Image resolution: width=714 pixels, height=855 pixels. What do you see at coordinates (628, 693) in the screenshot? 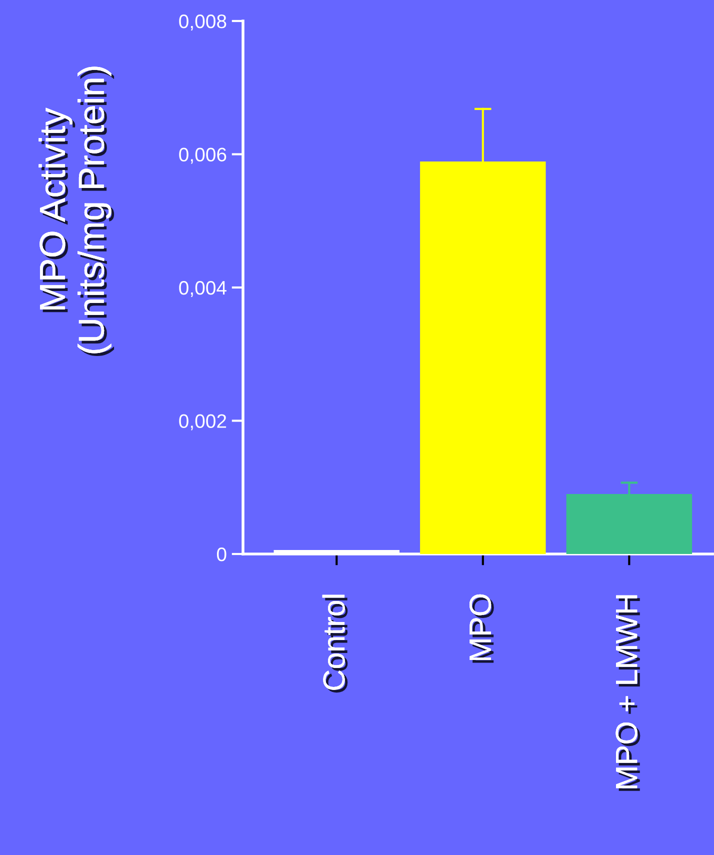
I see `x-tick-label: MPO + LMWH` at bounding box center [628, 693].